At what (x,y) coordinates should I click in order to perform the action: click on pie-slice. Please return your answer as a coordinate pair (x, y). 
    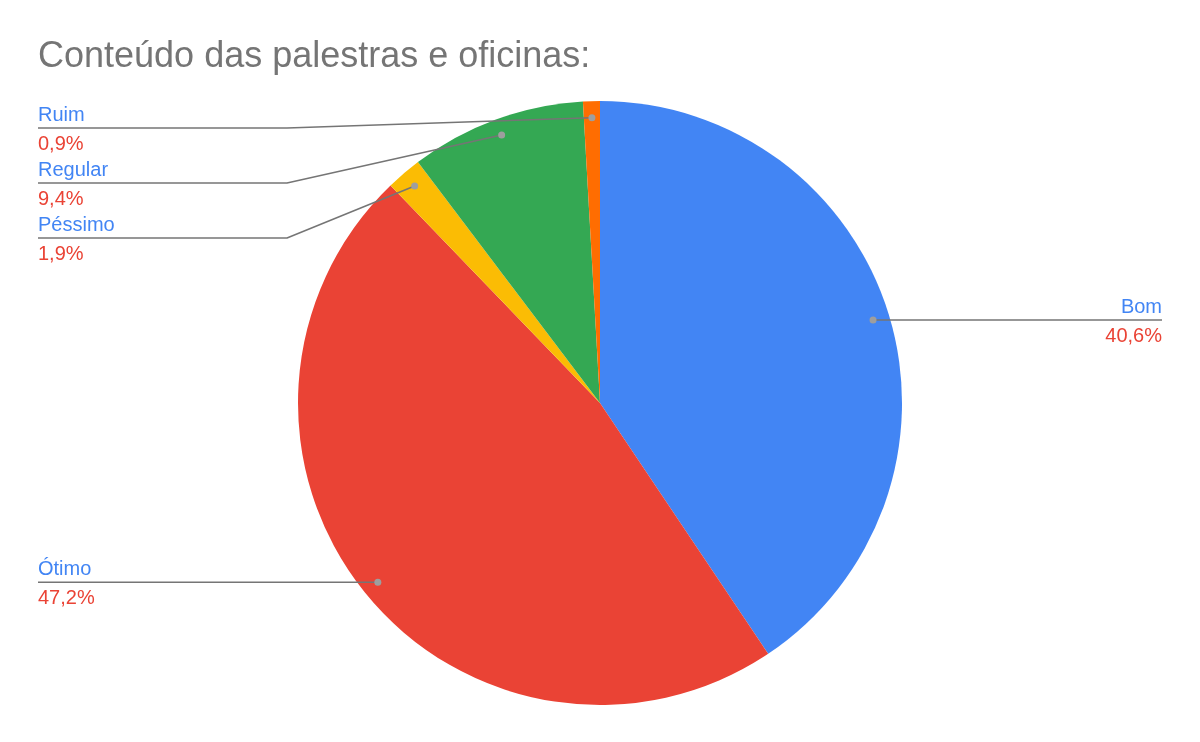
    Looking at the image, I should click on (508, 252).